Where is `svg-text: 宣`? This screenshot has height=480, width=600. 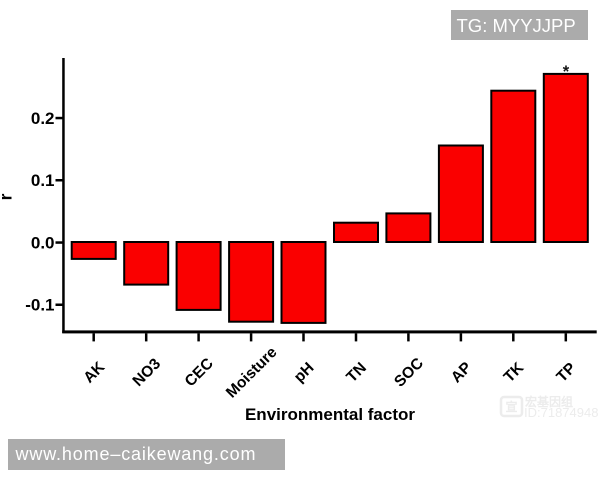
svg-text: 宣 is located at coordinates (511, 406).